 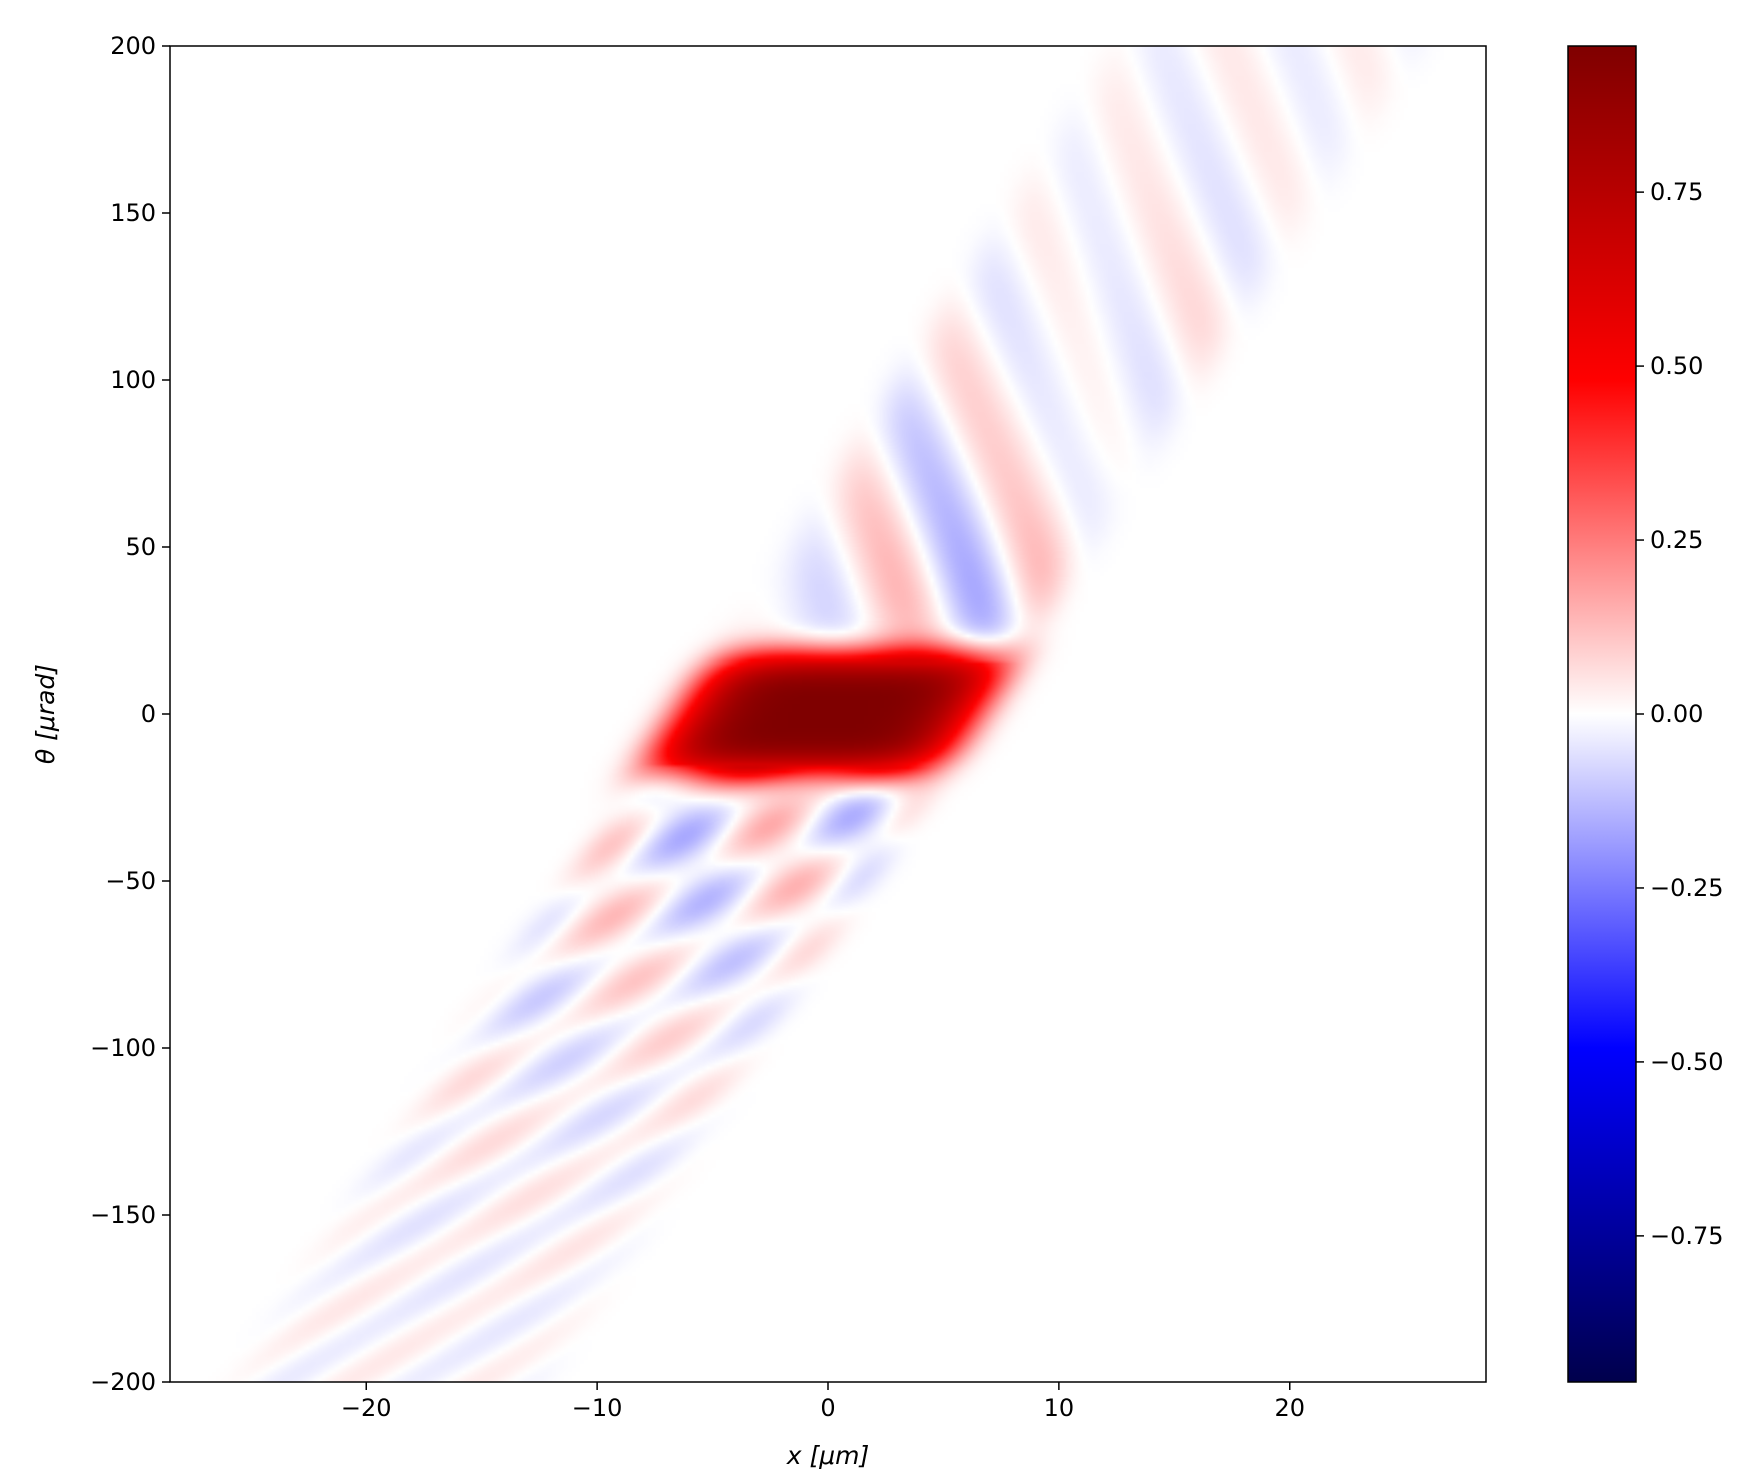 I want to click on x-tick-label: −20, so click(x=366, y=1408).